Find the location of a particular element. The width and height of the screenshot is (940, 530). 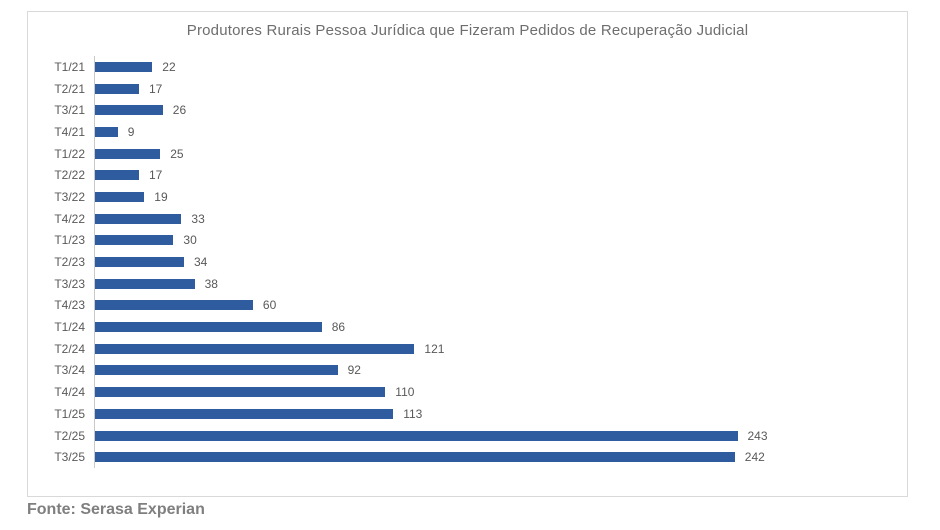

chart-row: T4/24 110 is located at coordinates (467, 392).